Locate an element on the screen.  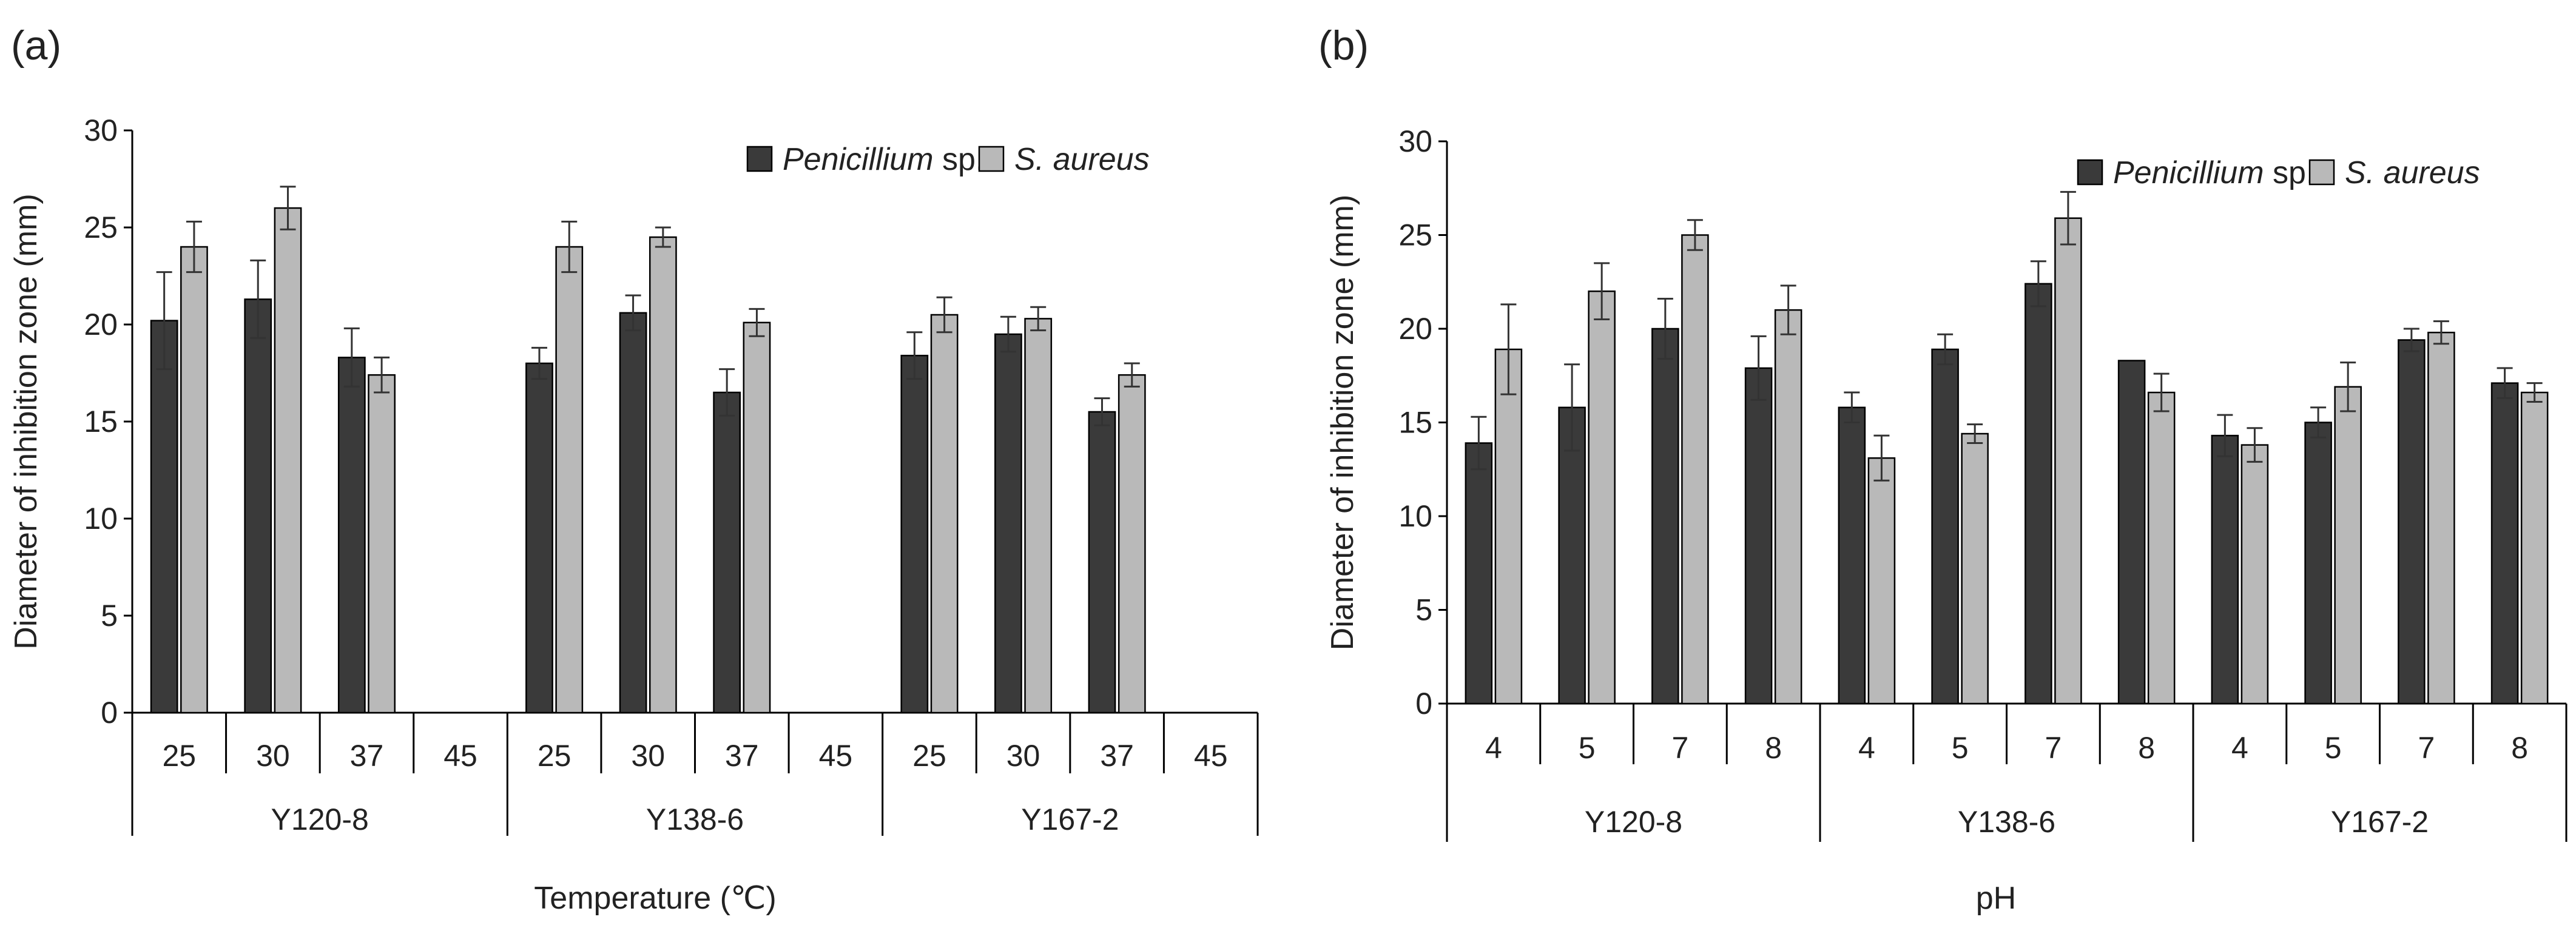
x-axis-title: pH is located at coordinates (1996, 898).